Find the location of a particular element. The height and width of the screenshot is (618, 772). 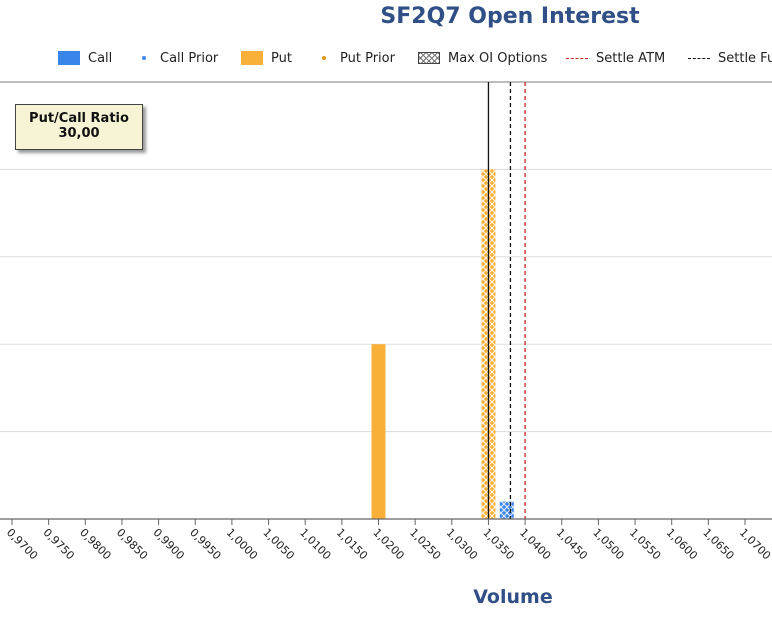

x-tick-label: 1,0150 is located at coordinates (352, 544).